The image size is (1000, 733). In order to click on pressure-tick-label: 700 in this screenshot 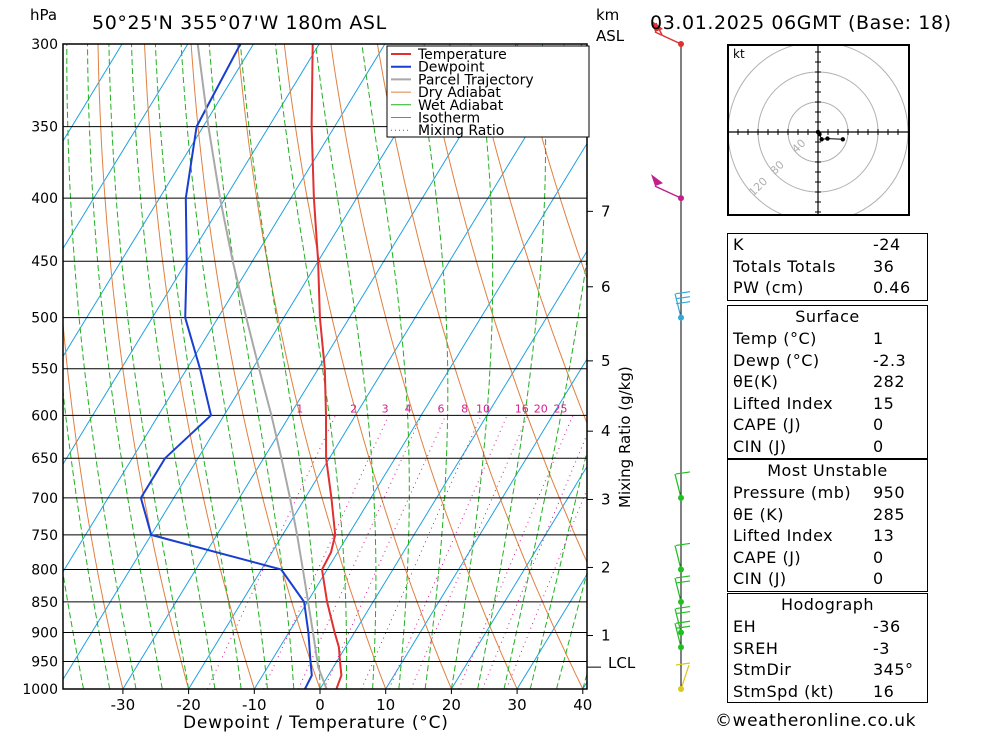, I will do `click(44, 499)`.